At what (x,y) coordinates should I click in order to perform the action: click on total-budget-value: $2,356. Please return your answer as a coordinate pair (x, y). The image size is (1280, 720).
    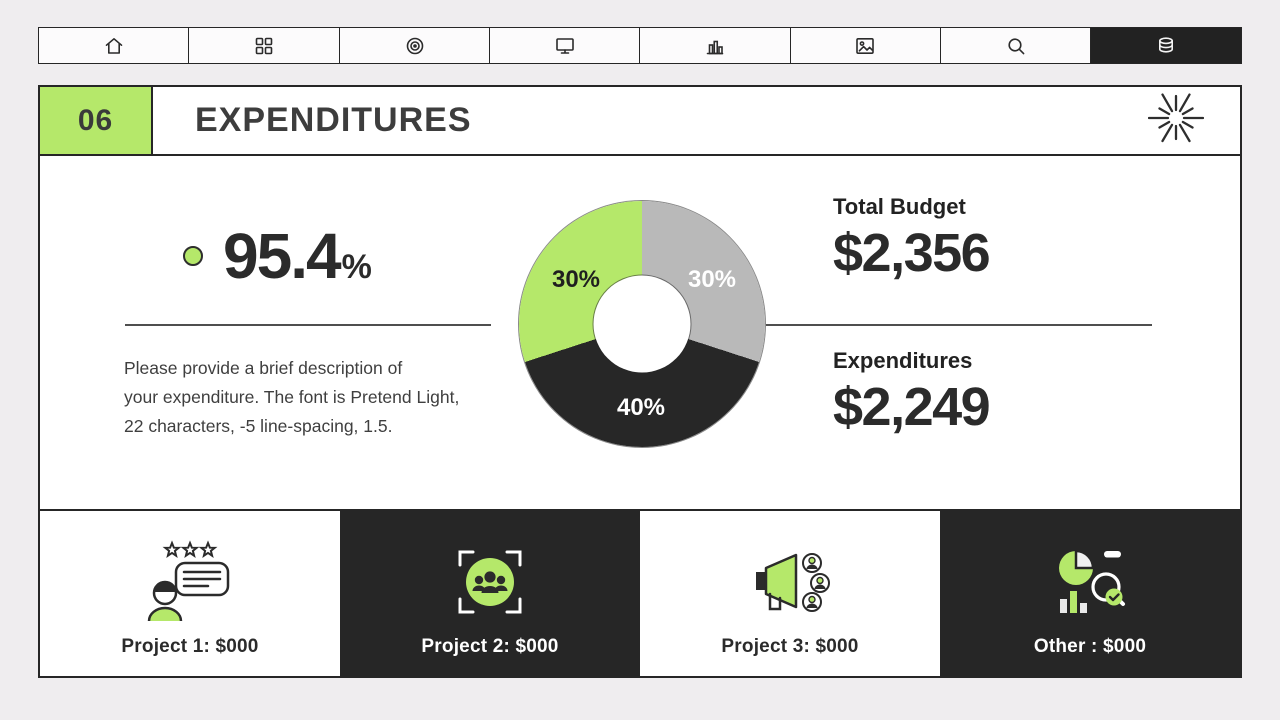
    Looking at the image, I should click on (912, 253).